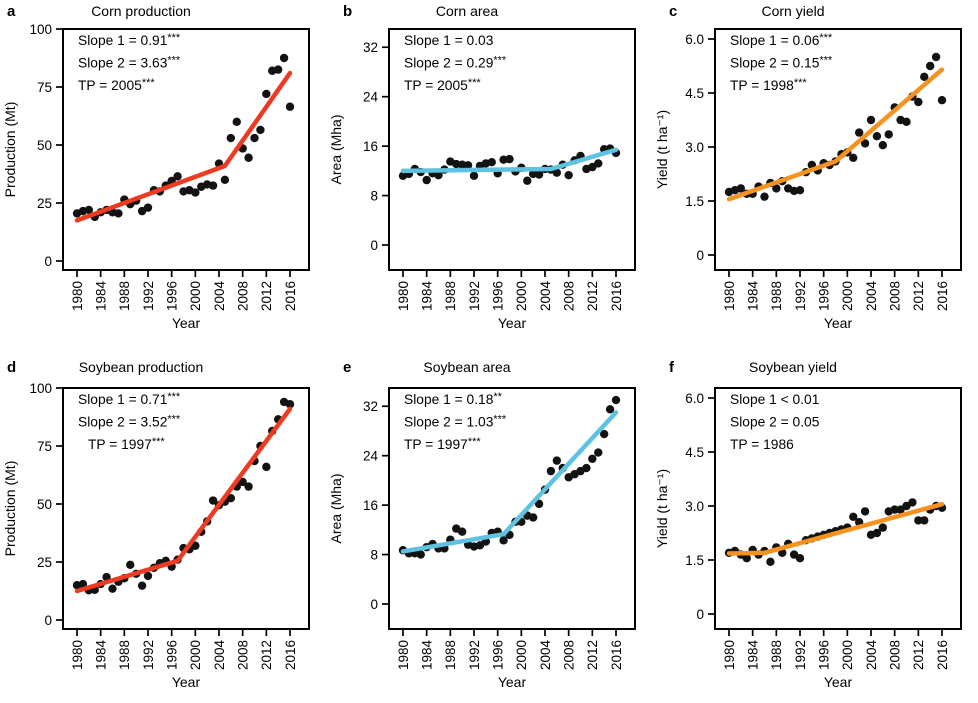 This screenshot has width=978, height=703. What do you see at coordinates (442, 444) in the screenshot?
I see `stat-annotation: TP = 1997***` at bounding box center [442, 444].